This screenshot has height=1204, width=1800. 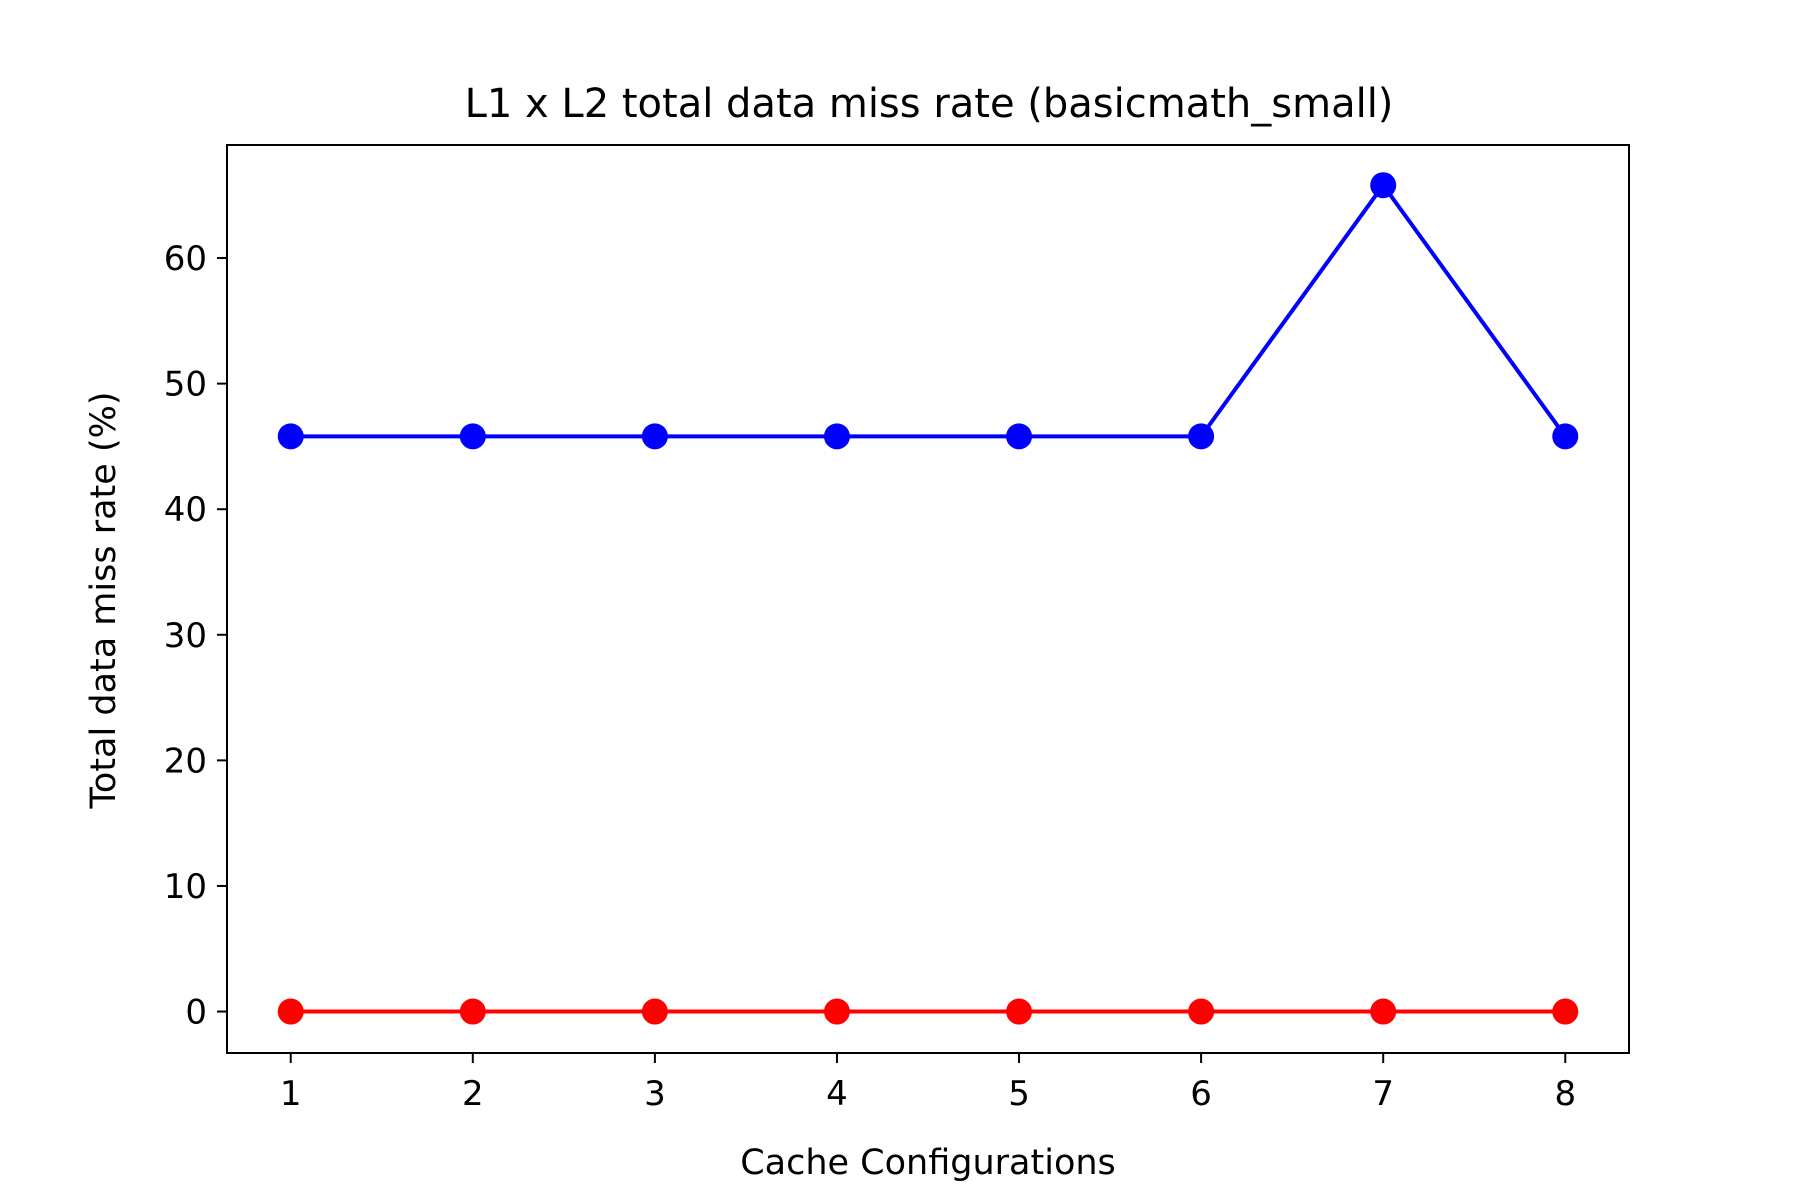 What do you see at coordinates (185, 510) in the screenshot?
I see `y-tick-label: 40` at bounding box center [185, 510].